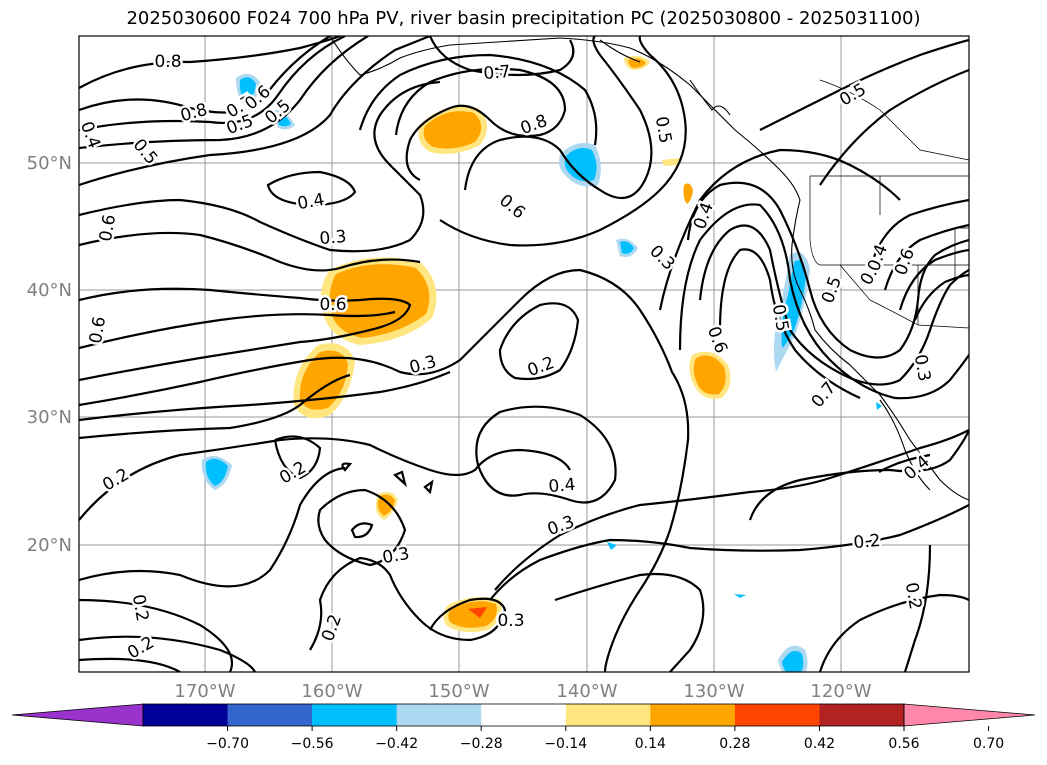  Describe the element at coordinates (331, 691) in the screenshot. I see `lon-label-160w: 160°W` at that location.